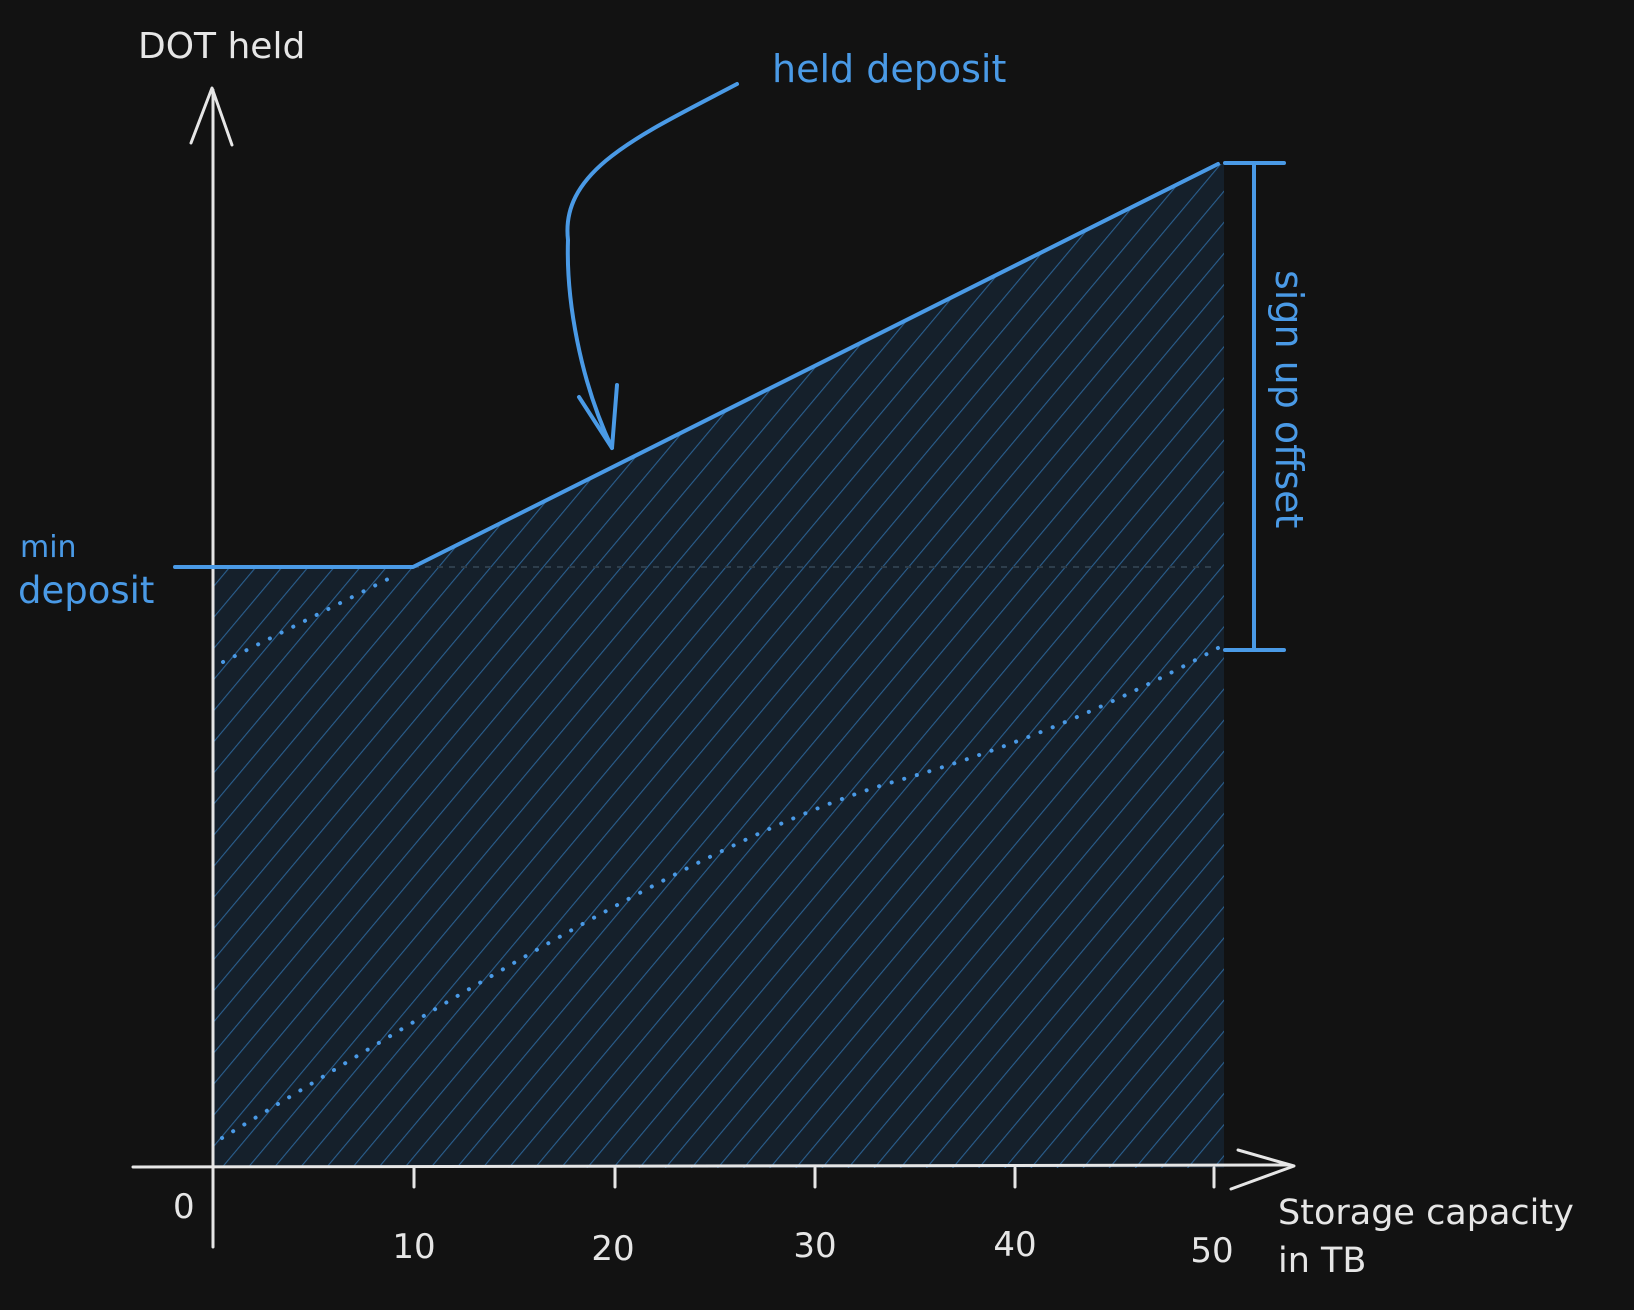 This screenshot has width=1634, height=1310. What do you see at coordinates (1289, 399) in the screenshot?
I see `sign-up-offset-label: sign up offset` at bounding box center [1289, 399].